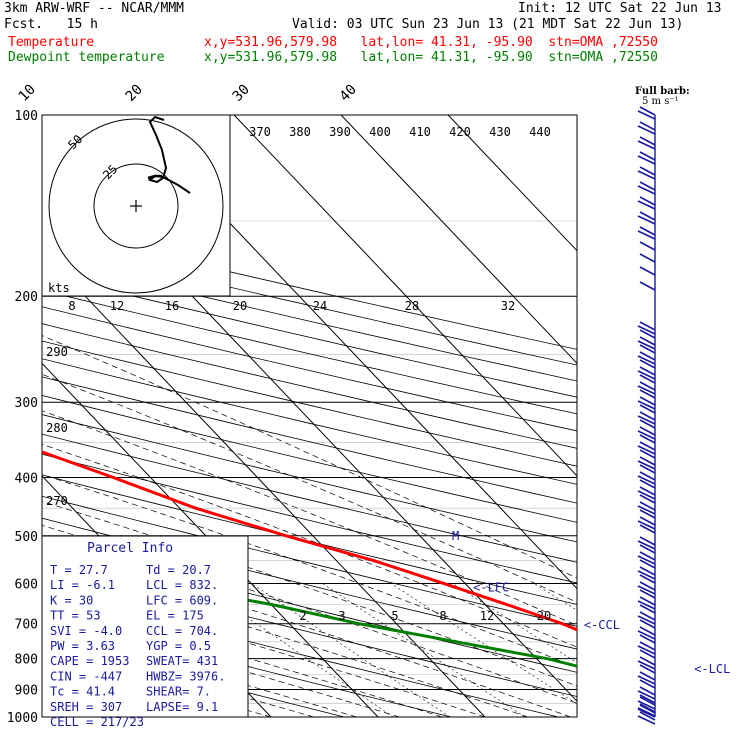 The width and height of the screenshot is (740, 740). I want to click on pressure-label: 600, so click(26, 584).